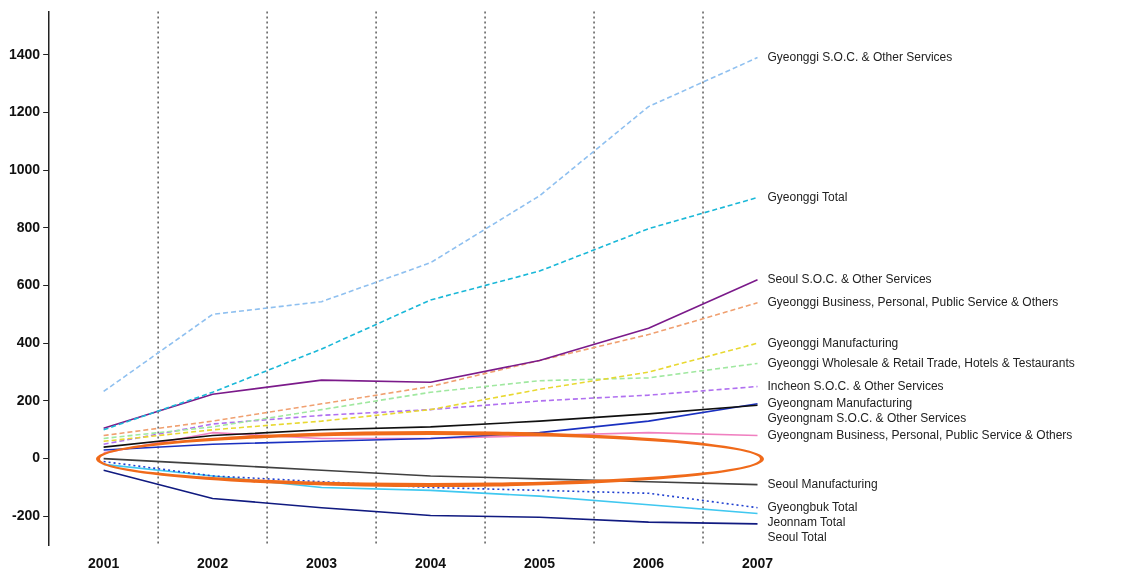 The image size is (1142, 576). I want to click on y-tick-label: 200, so click(28, 399).